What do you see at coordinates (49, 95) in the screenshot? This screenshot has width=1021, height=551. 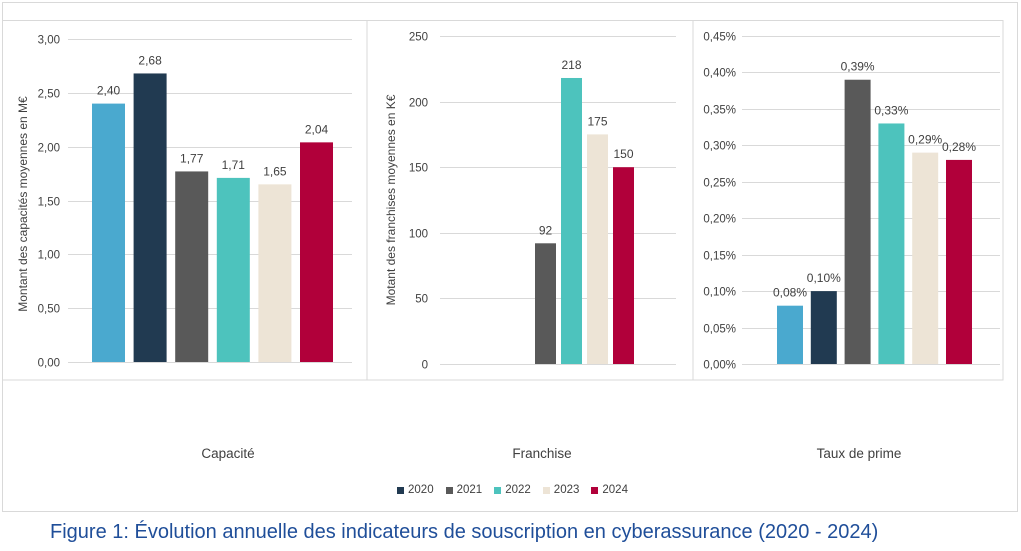 I see `y-tick-label: 2,50` at bounding box center [49, 95].